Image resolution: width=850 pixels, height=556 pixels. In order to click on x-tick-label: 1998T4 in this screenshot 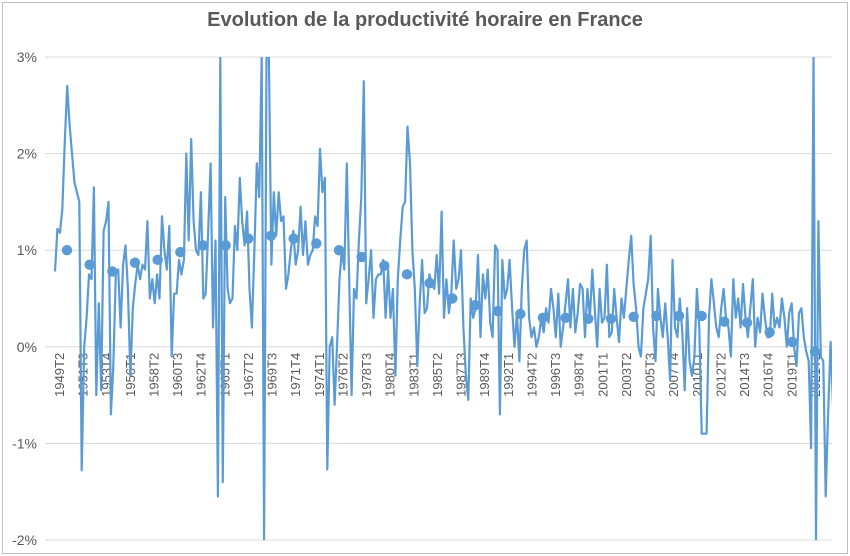, I will do `click(579, 375)`.